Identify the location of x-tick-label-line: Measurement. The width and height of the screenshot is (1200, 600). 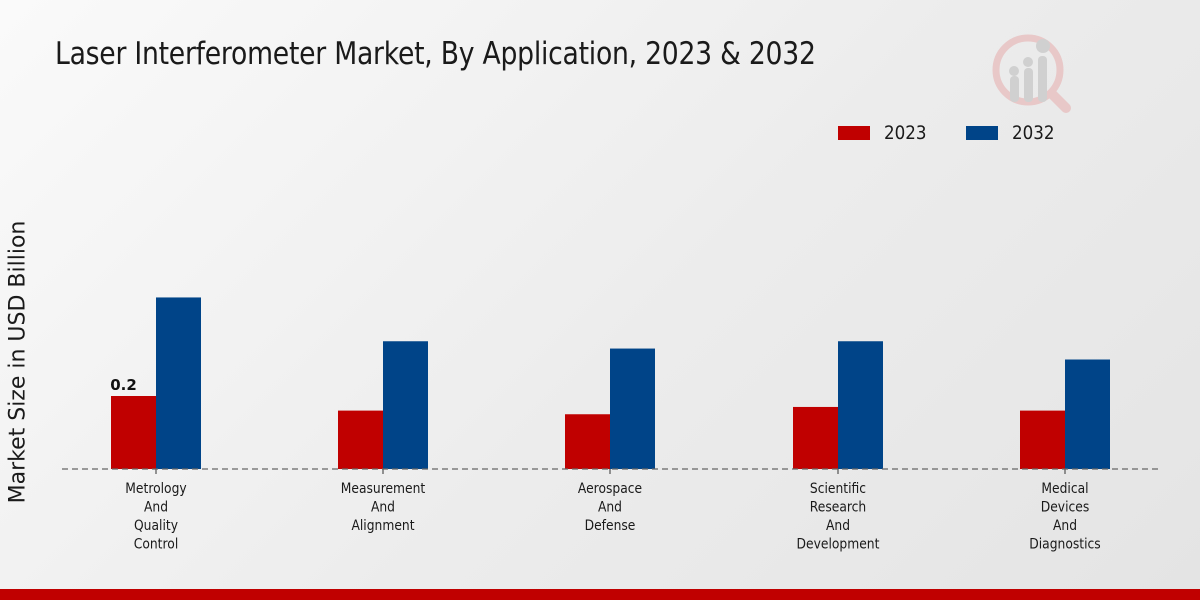
(383, 489).